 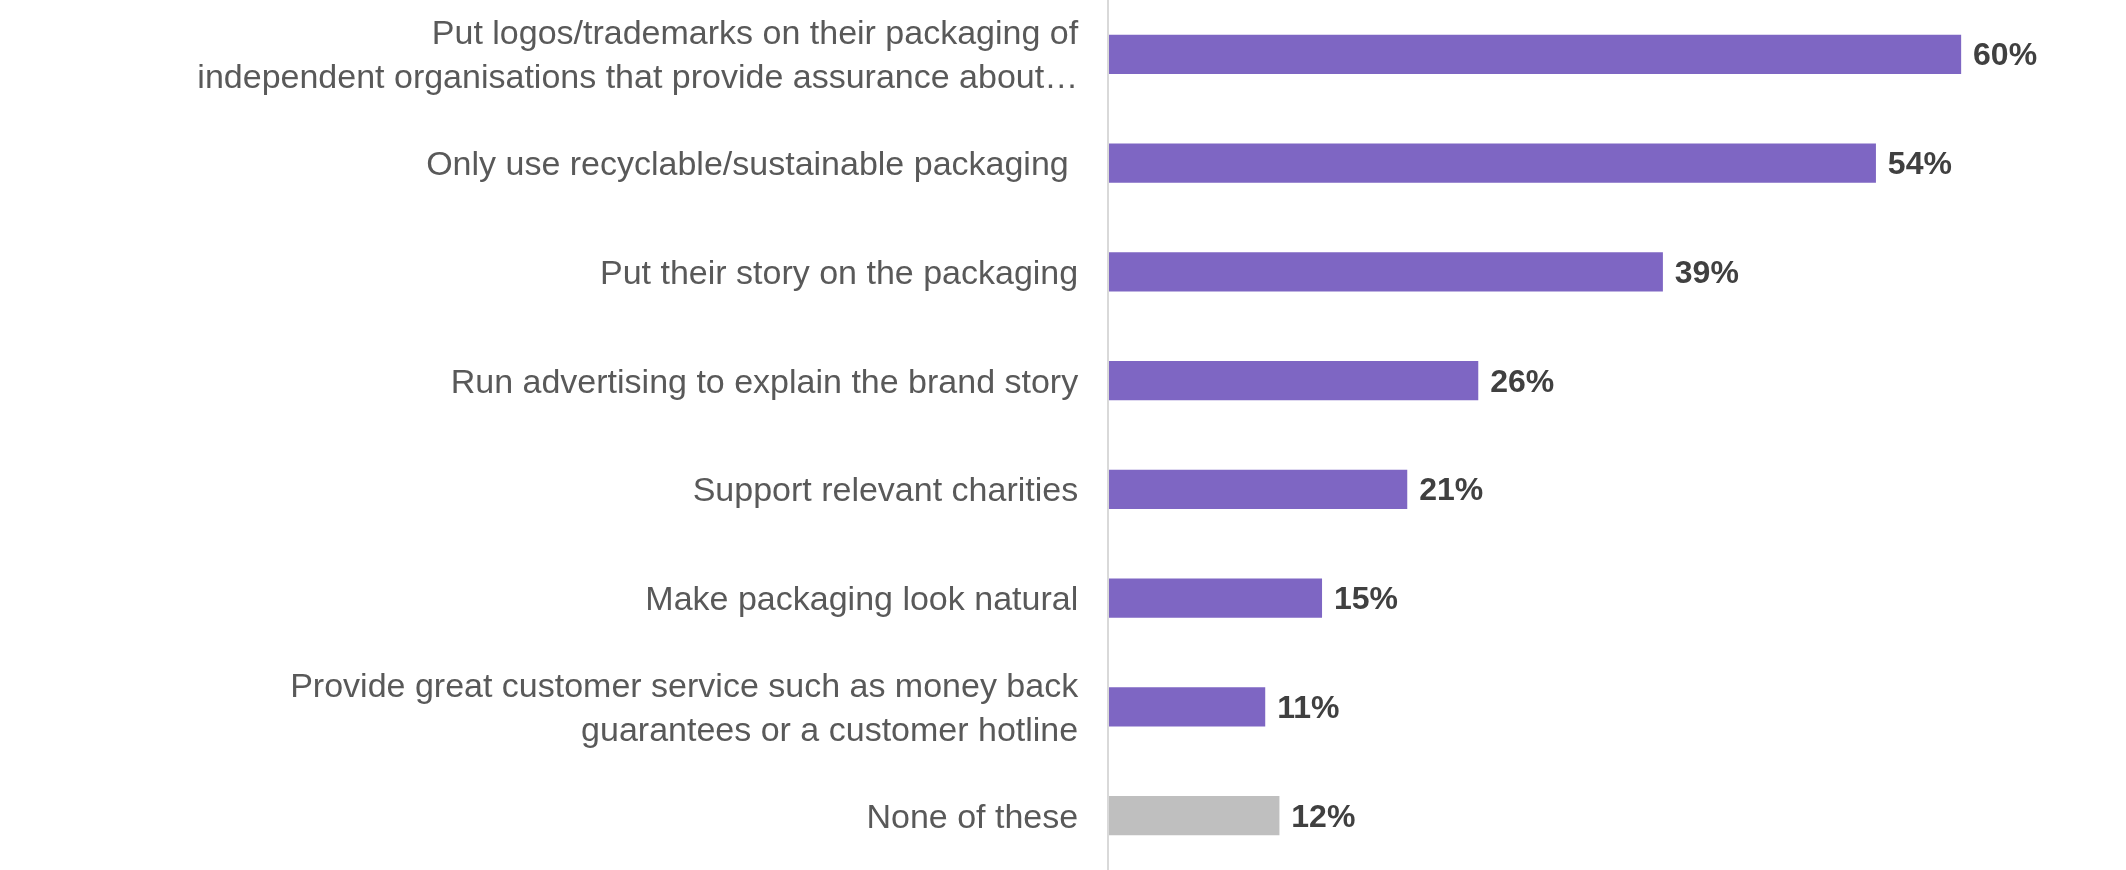 I want to click on data-label: 39%, so click(x=1706, y=271).